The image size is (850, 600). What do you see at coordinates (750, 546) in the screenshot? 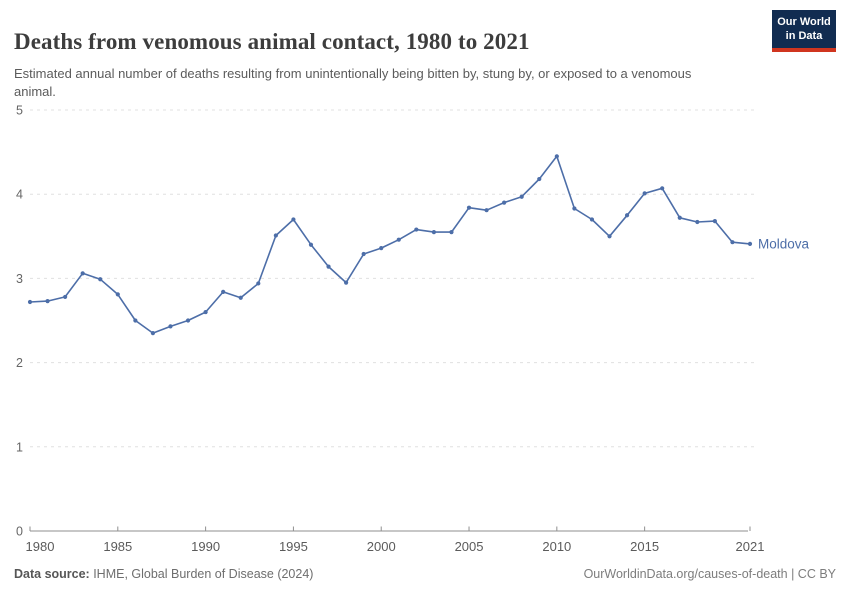
I see `x-tick-label-2021: 2021` at bounding box center [750, 546].